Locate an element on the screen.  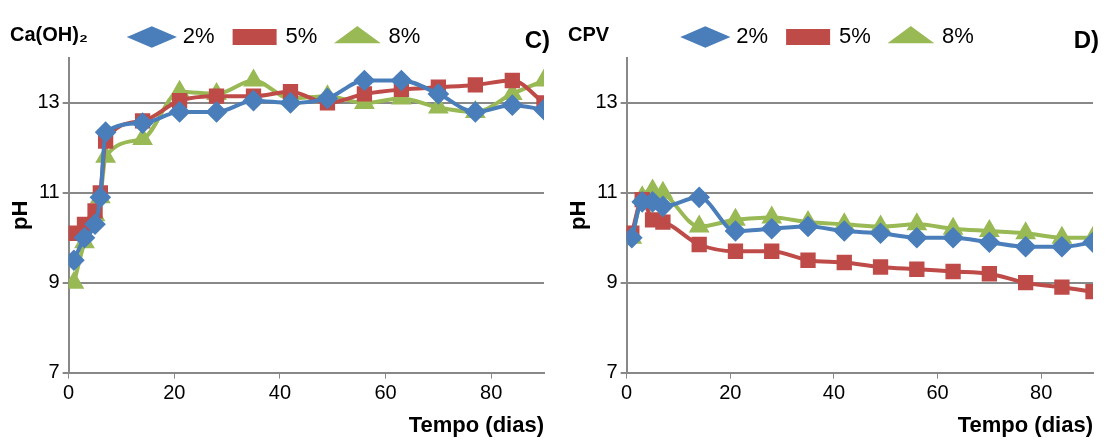
text: D) is located at coordinates (1086, 39).